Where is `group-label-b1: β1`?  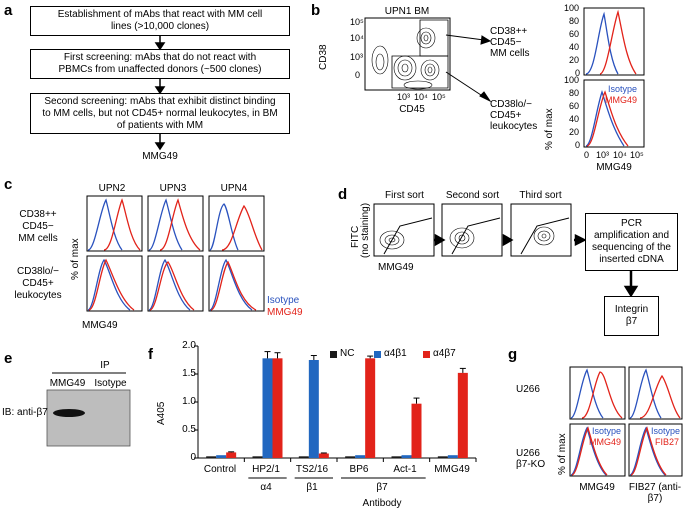
group-label-b1: β1 is located at coordinates (312, 487).